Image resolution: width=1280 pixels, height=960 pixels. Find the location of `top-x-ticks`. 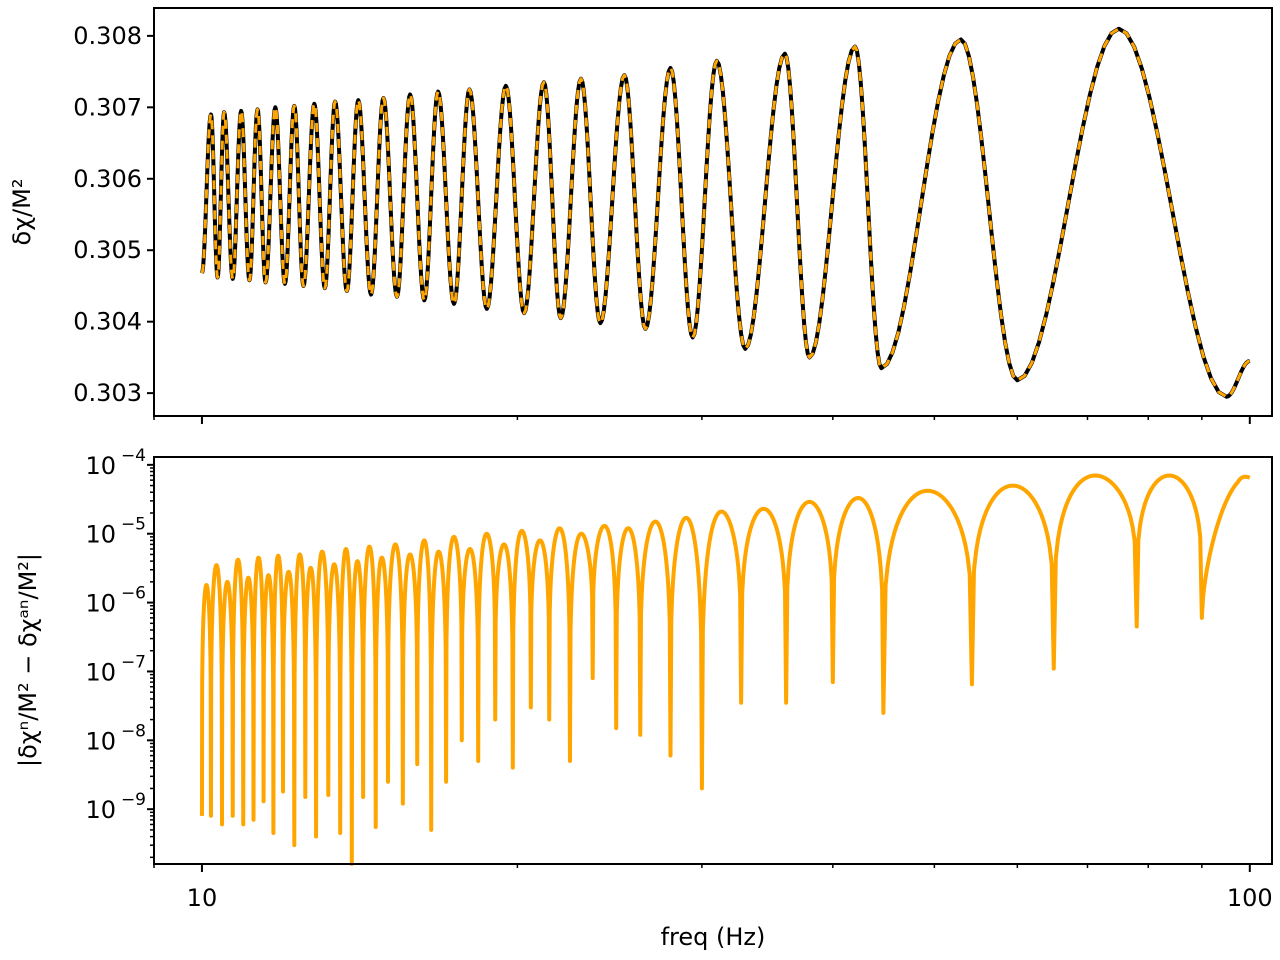

top-x-ticks is located at coordinates (702, 420).